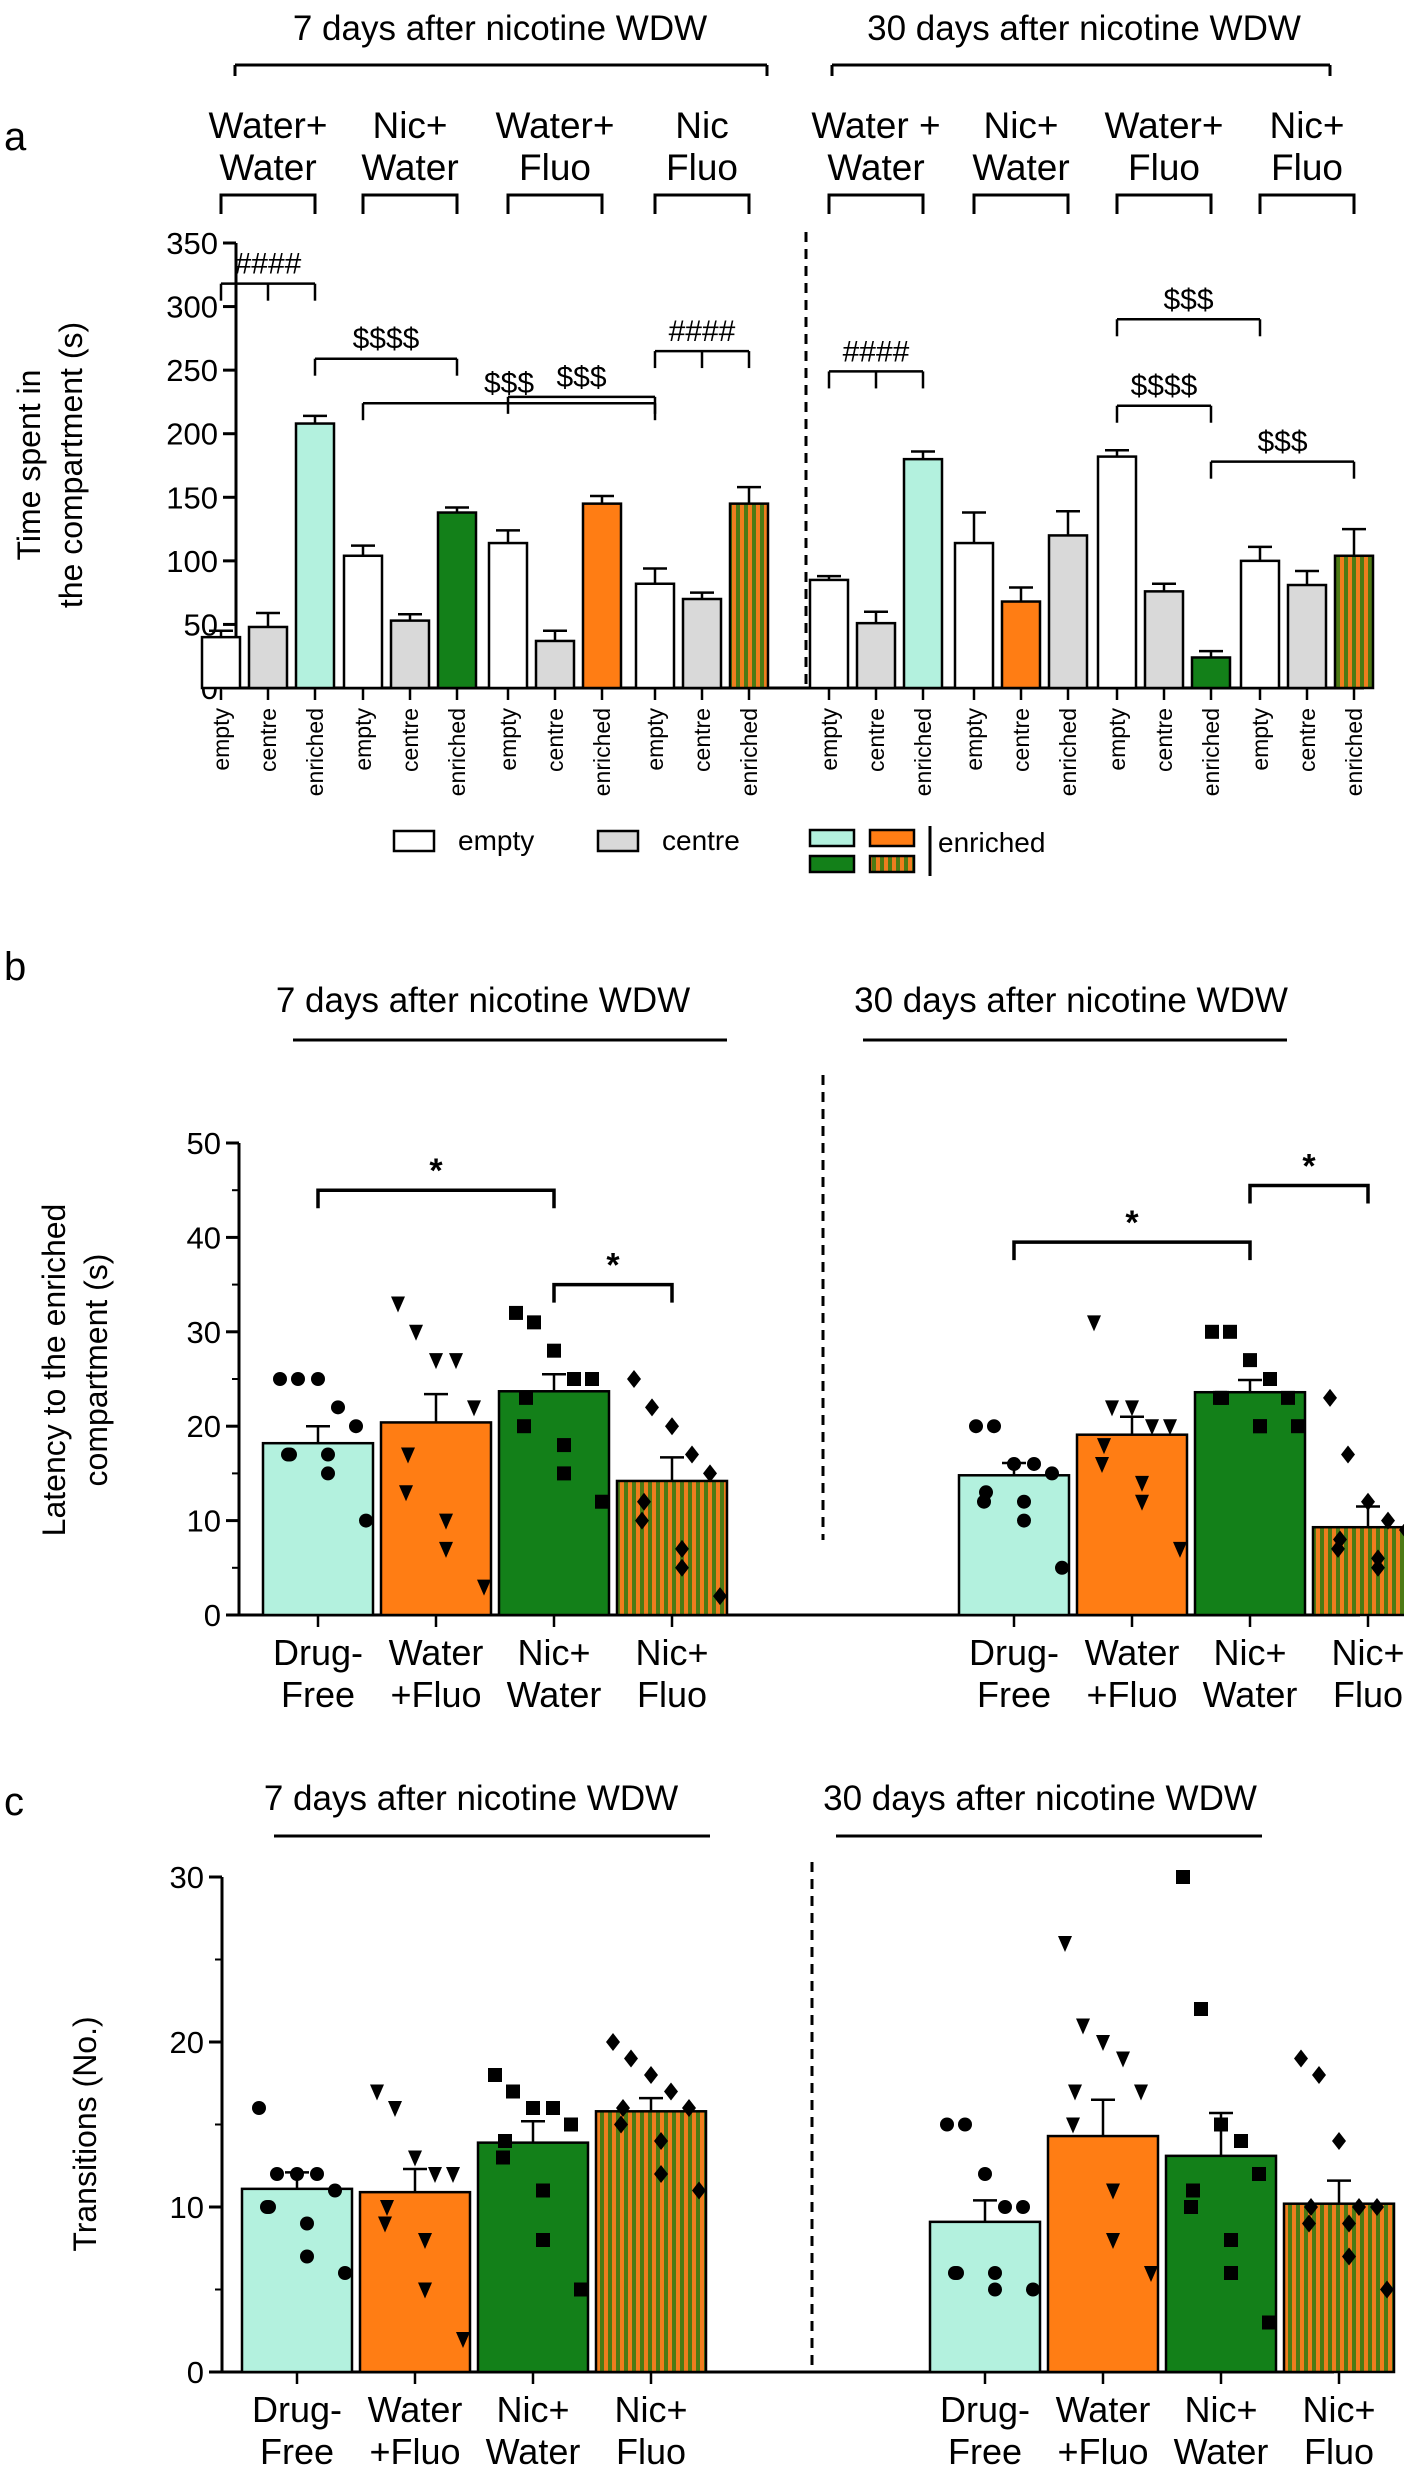  What do you see at coordinates (1307, 167) in the screenshot?
I see `panel-a-group-label-line2: Fluo` at bounding box center [1307, 167].